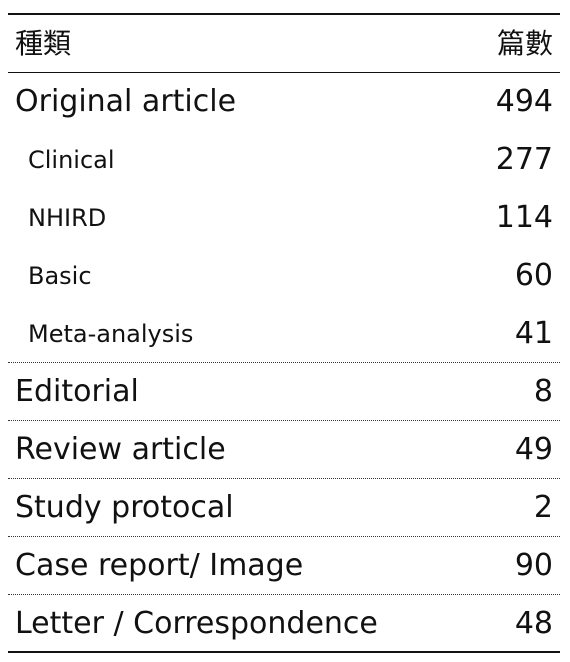 The width and height of the screenshot is (570, 662). I want to click on sub-row: NHIRD 114, so click(284, 218).